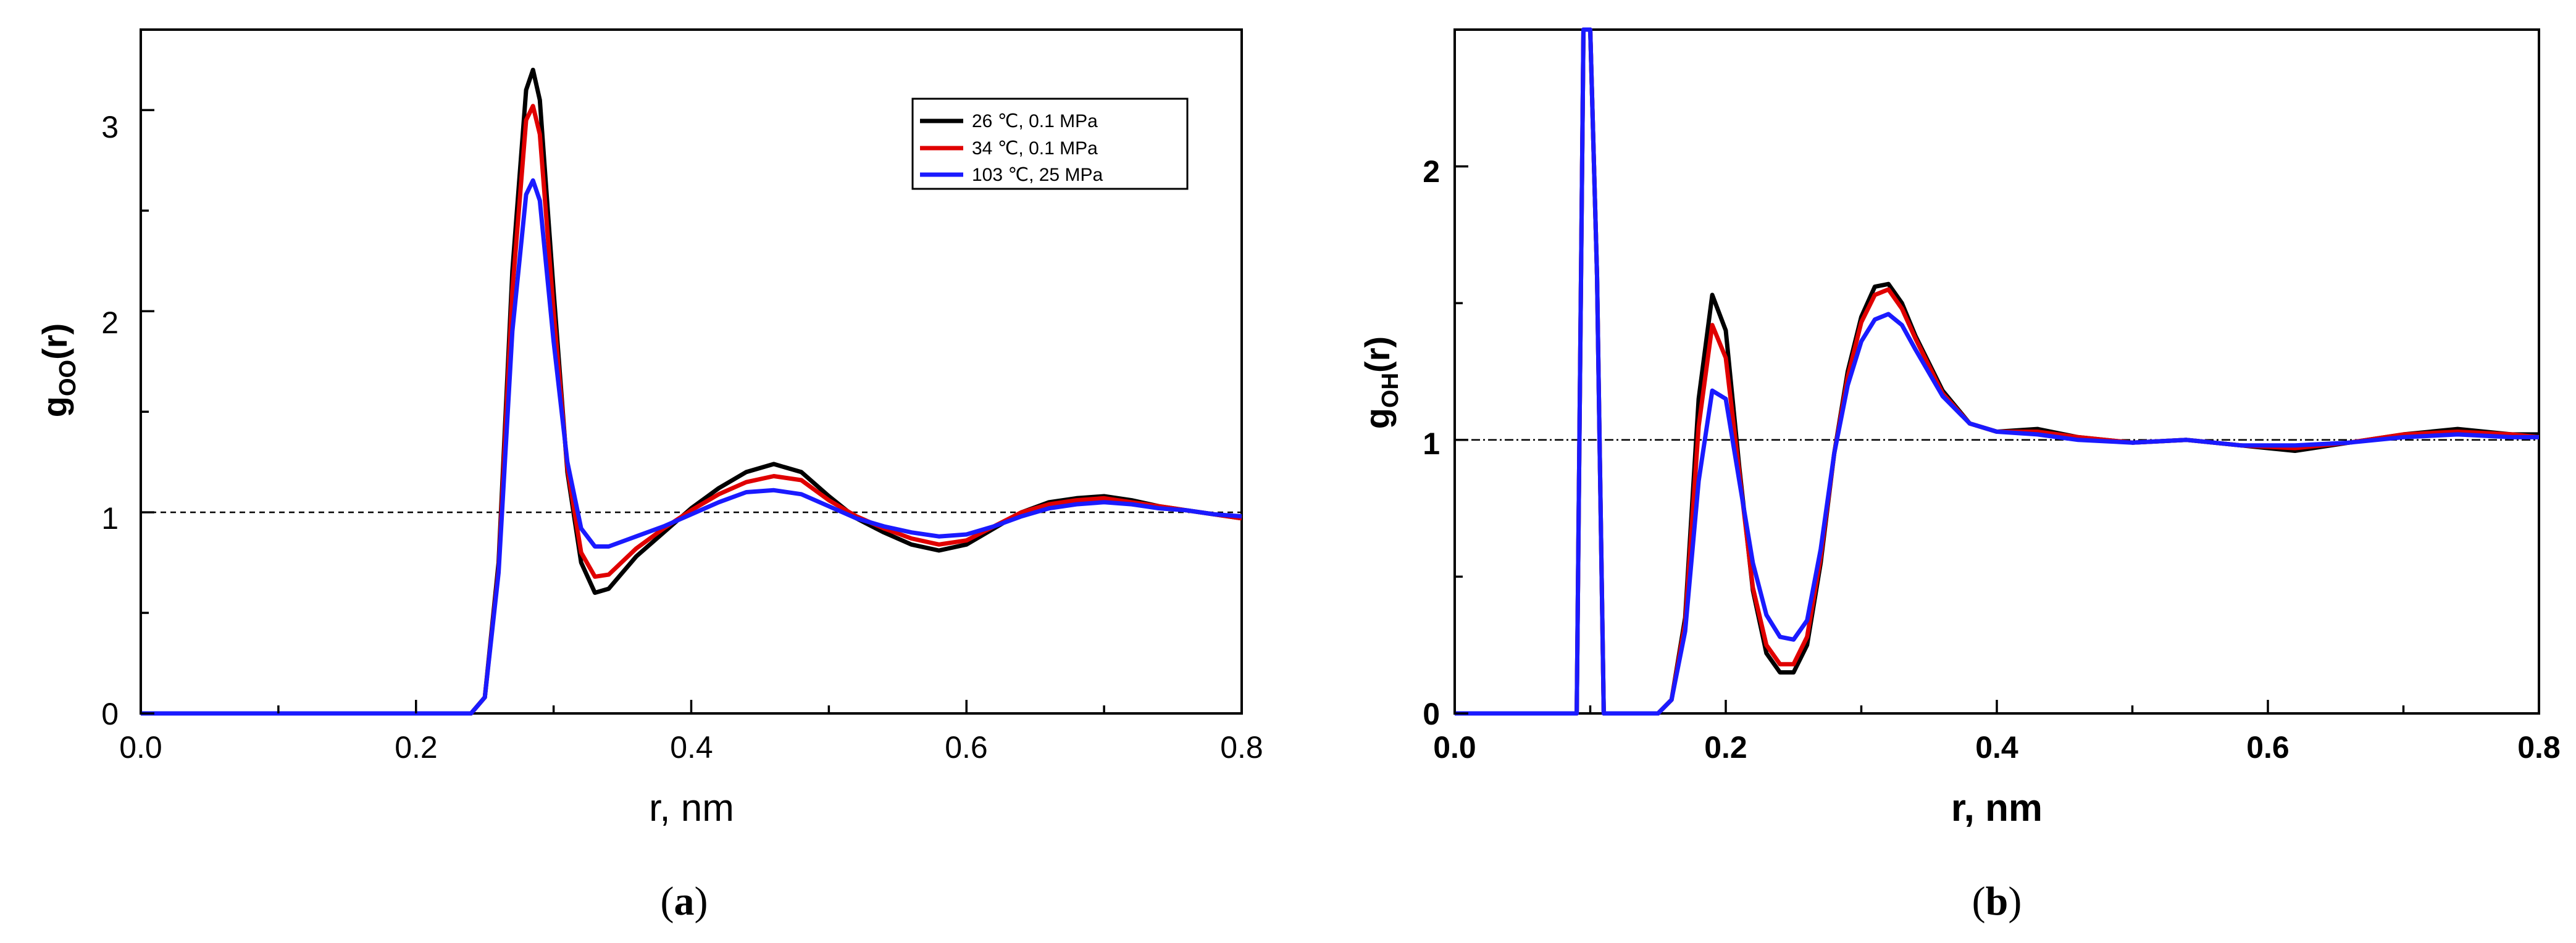 The image size is (2576, 943). What do you see at coordinates (1432, 171) in the screenshot?
I see `chart-b-ytick-2: 2` at bounding box center [1432, 171].